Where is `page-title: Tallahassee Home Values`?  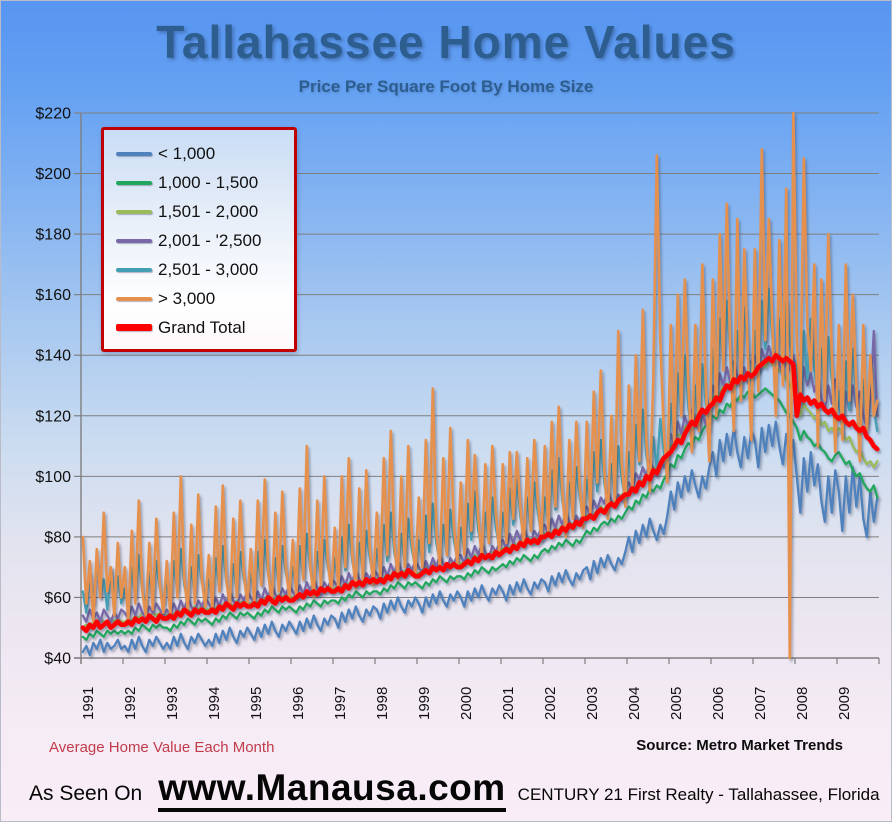 page-title: Tallahassee Home Values is located at coordinates (446, 42).